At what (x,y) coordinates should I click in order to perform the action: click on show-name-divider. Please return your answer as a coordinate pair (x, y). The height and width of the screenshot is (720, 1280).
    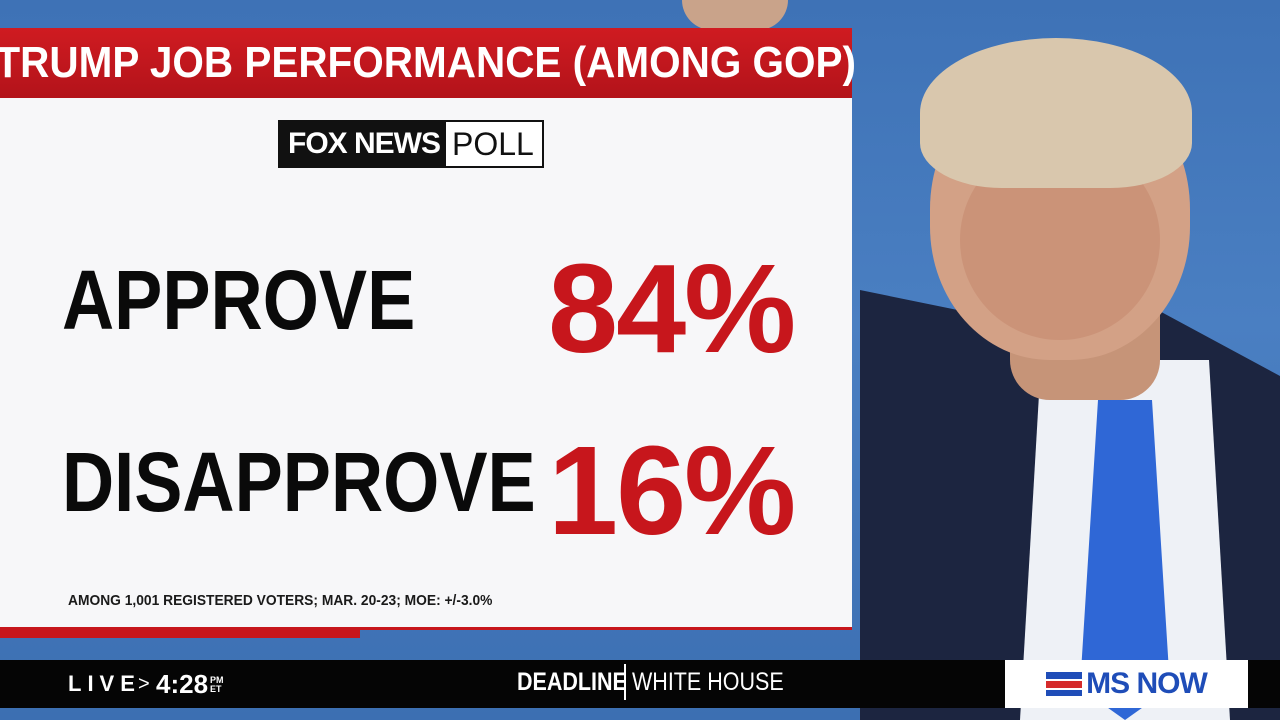
    Looking at the image, I should click on (625, 682).